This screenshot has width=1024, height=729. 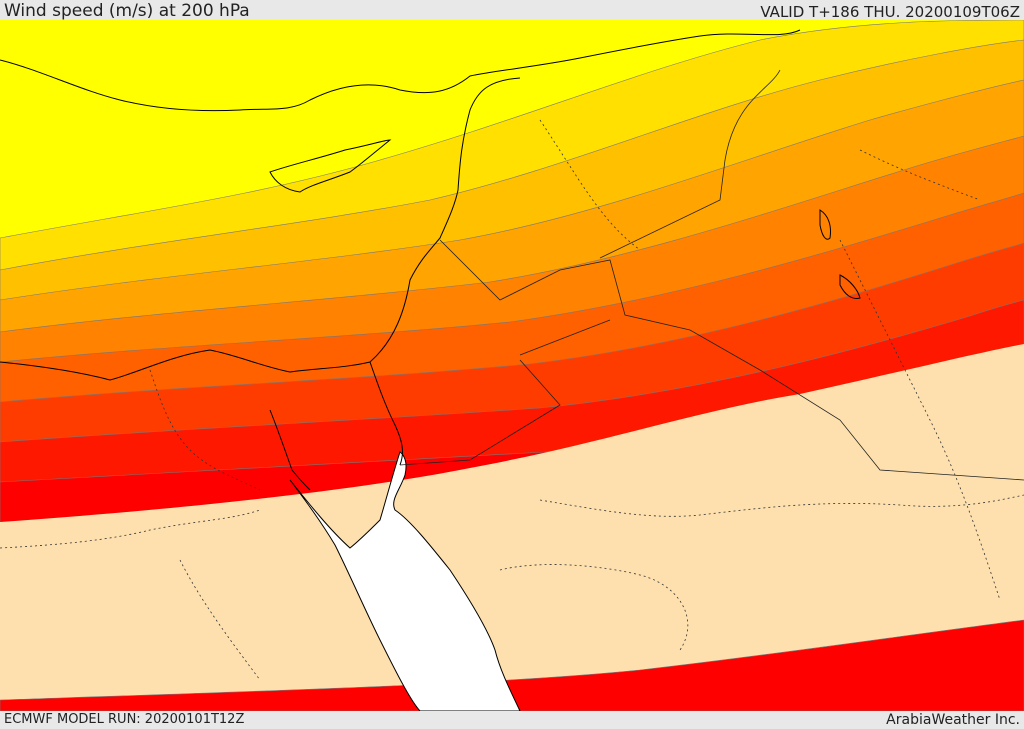 What do you see at coordinates (890, 12) in the screenshot?
I see `valid-time: VALID T+186 THU. 20200109T06Z` at bounding box center [890, 12].